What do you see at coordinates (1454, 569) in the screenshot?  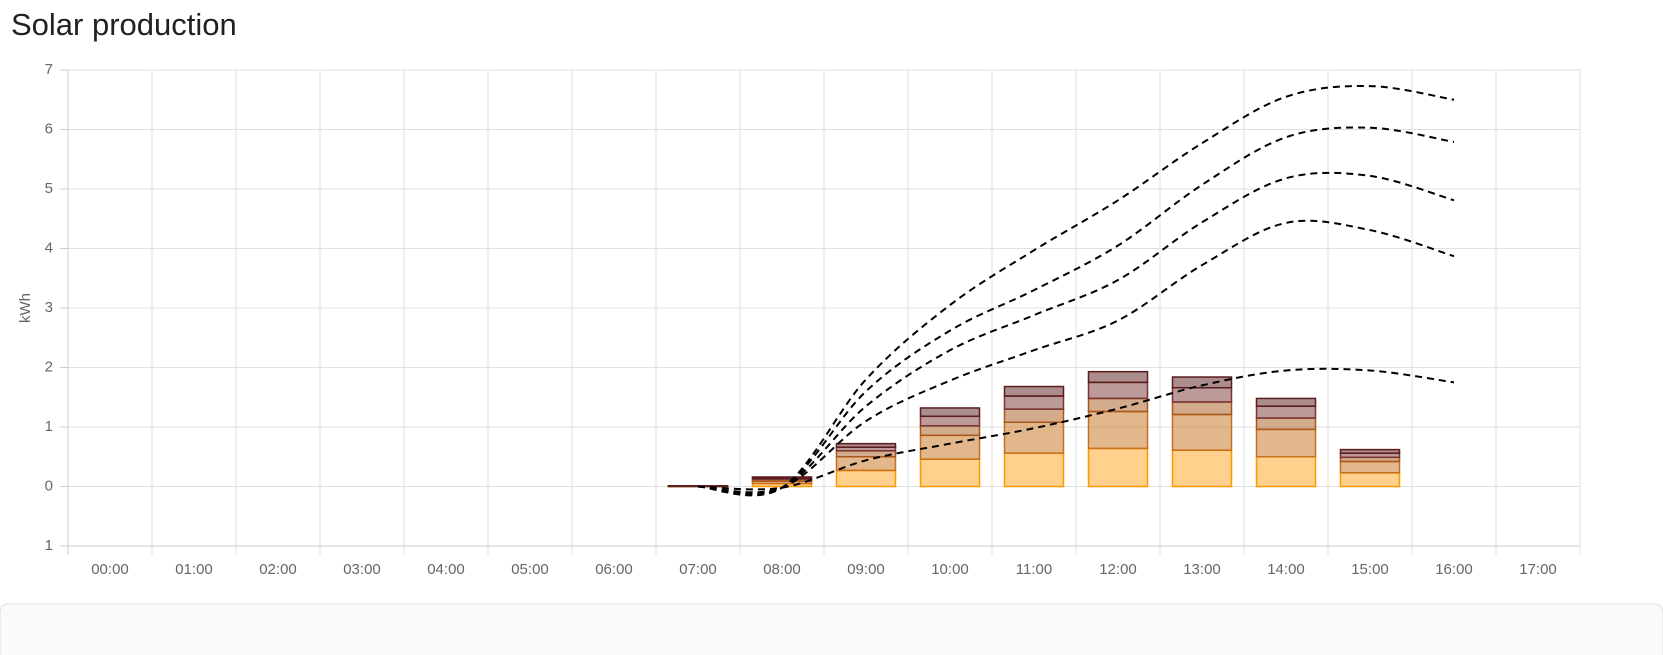 I see `x-tick-label: 16:00` at bounding box center [1454, 569].